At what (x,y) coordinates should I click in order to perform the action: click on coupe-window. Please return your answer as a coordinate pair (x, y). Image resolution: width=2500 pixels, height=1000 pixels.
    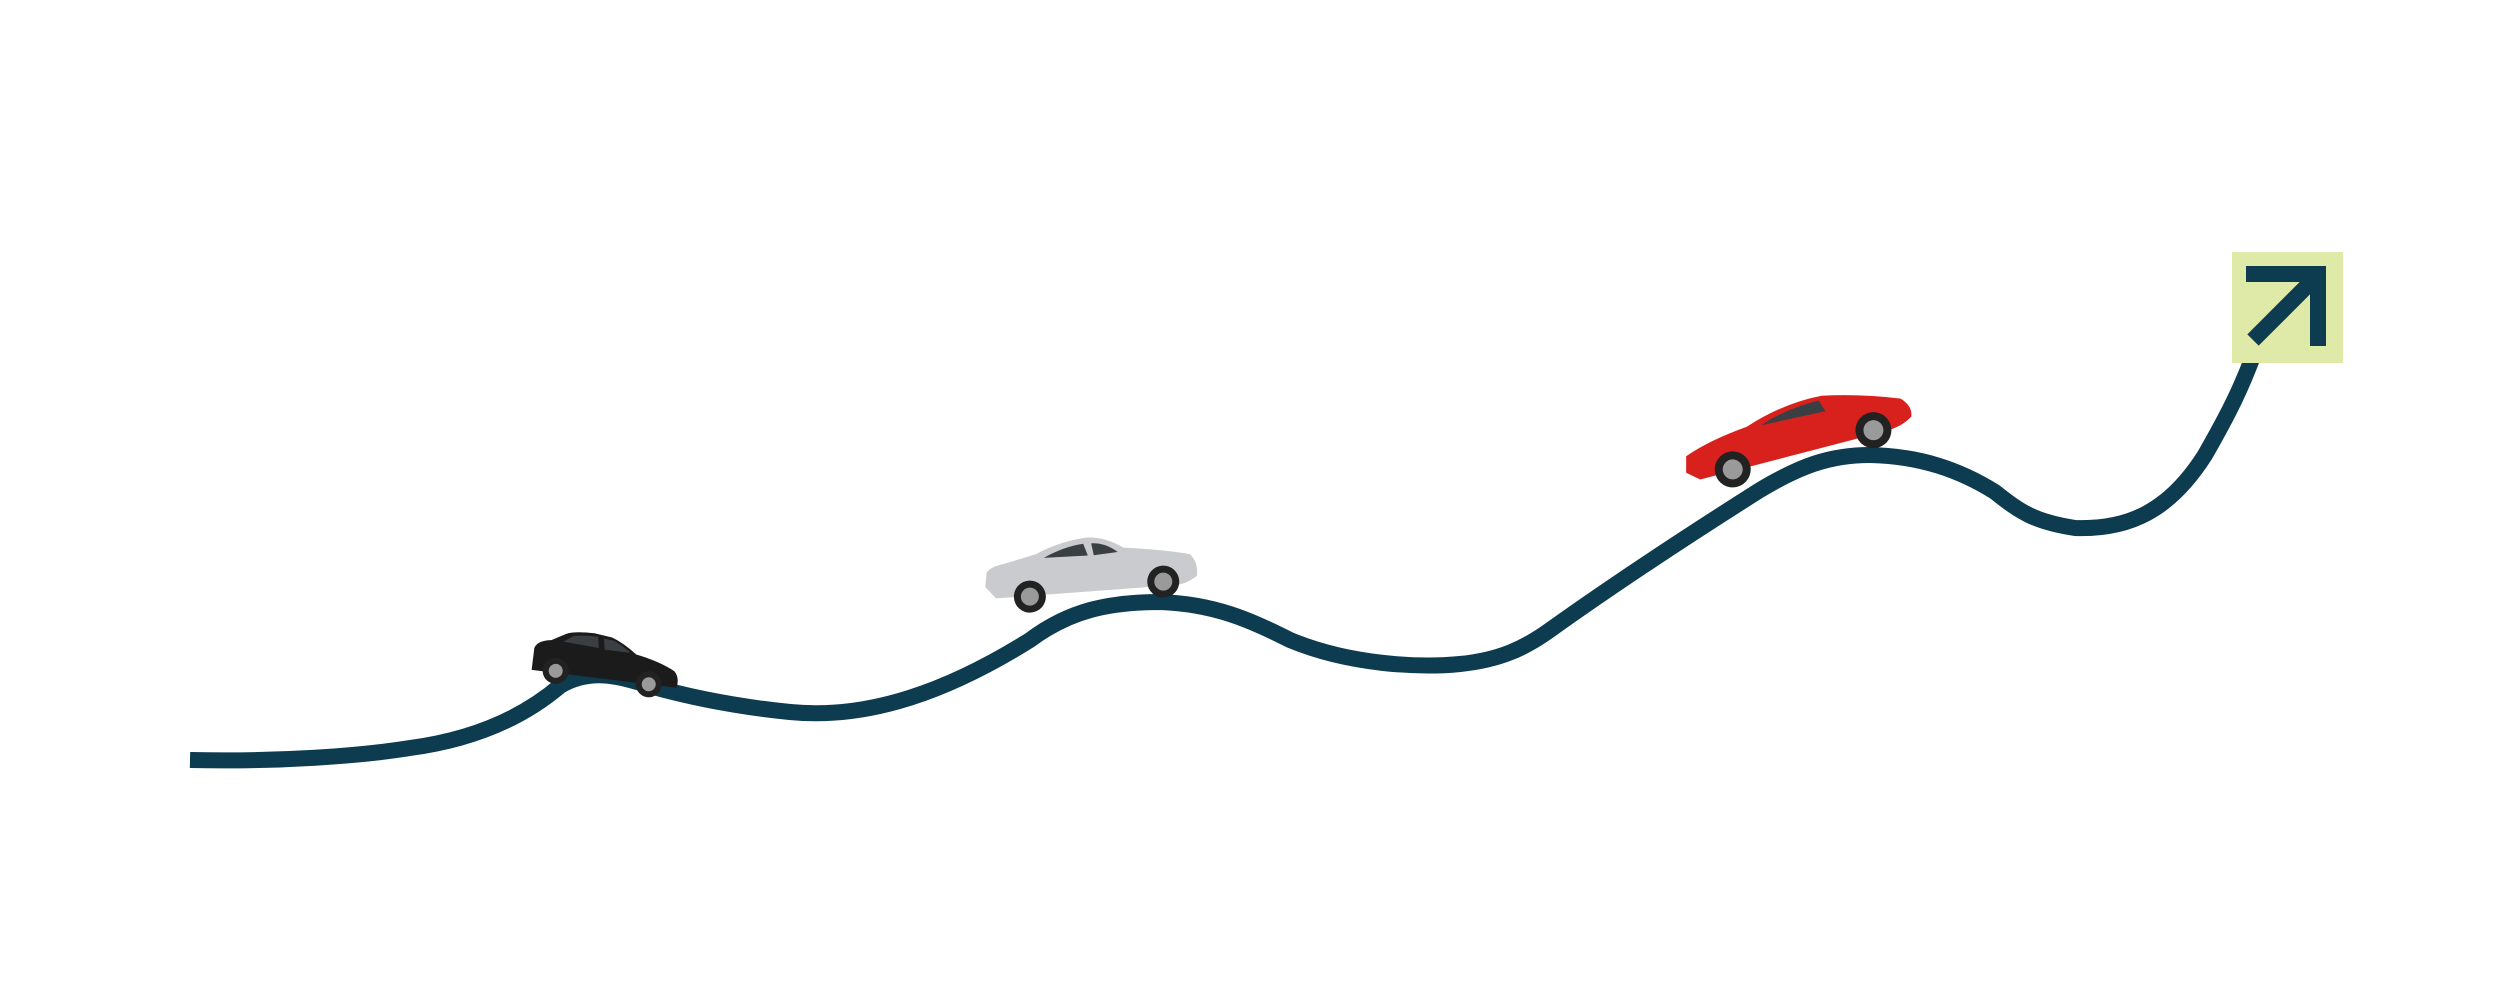
    Looking at the image, I should click on (1065, 550).